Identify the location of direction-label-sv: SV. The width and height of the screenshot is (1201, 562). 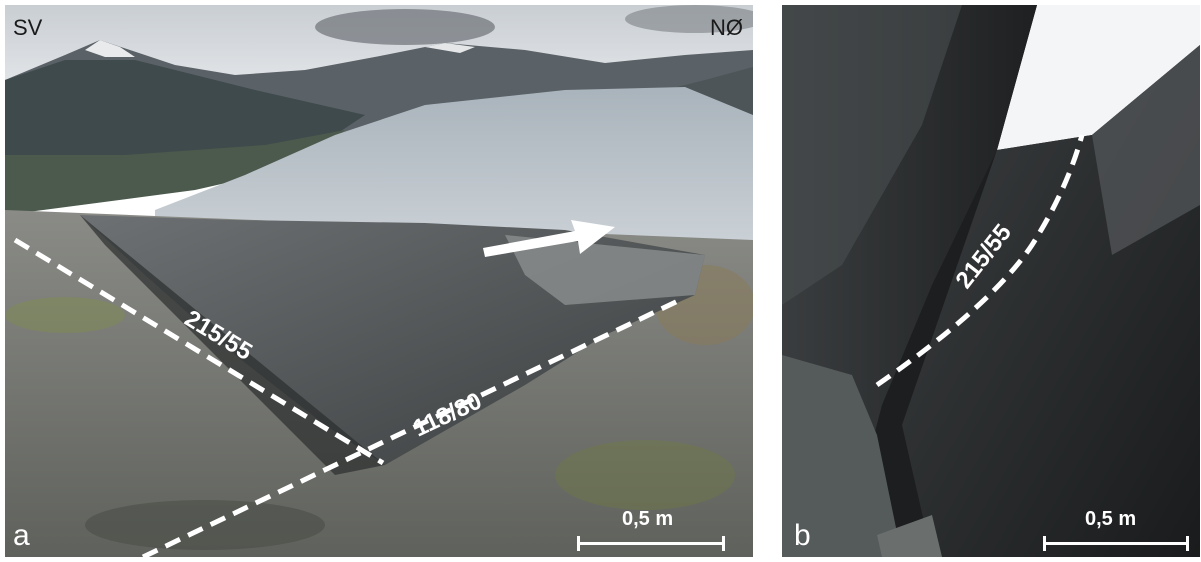
(28, 27).